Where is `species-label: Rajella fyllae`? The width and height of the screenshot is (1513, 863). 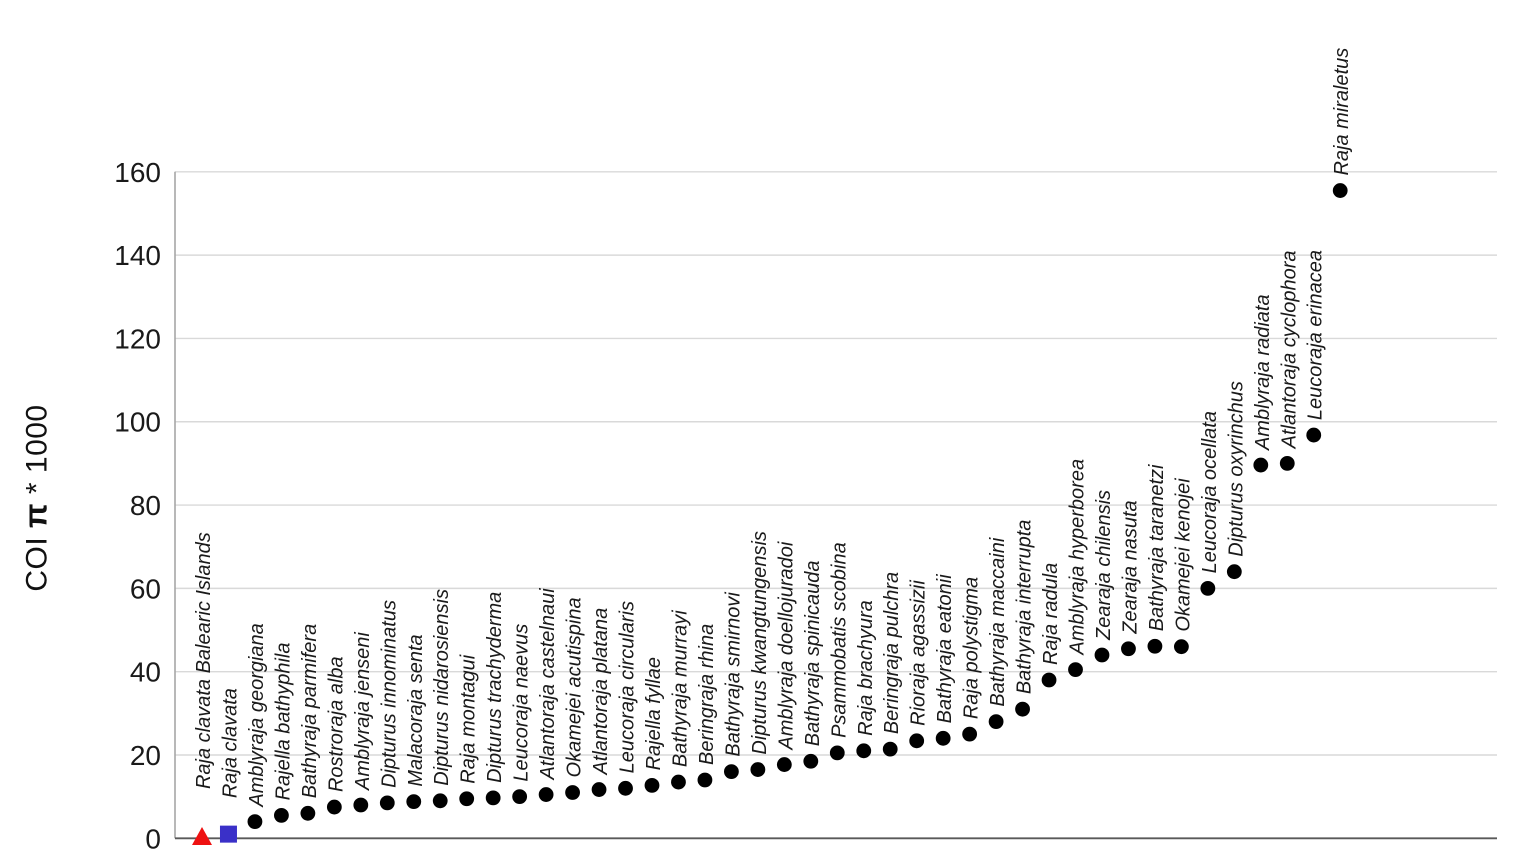
species-label: Rajella fyllae is located at coordinates (654, 713).